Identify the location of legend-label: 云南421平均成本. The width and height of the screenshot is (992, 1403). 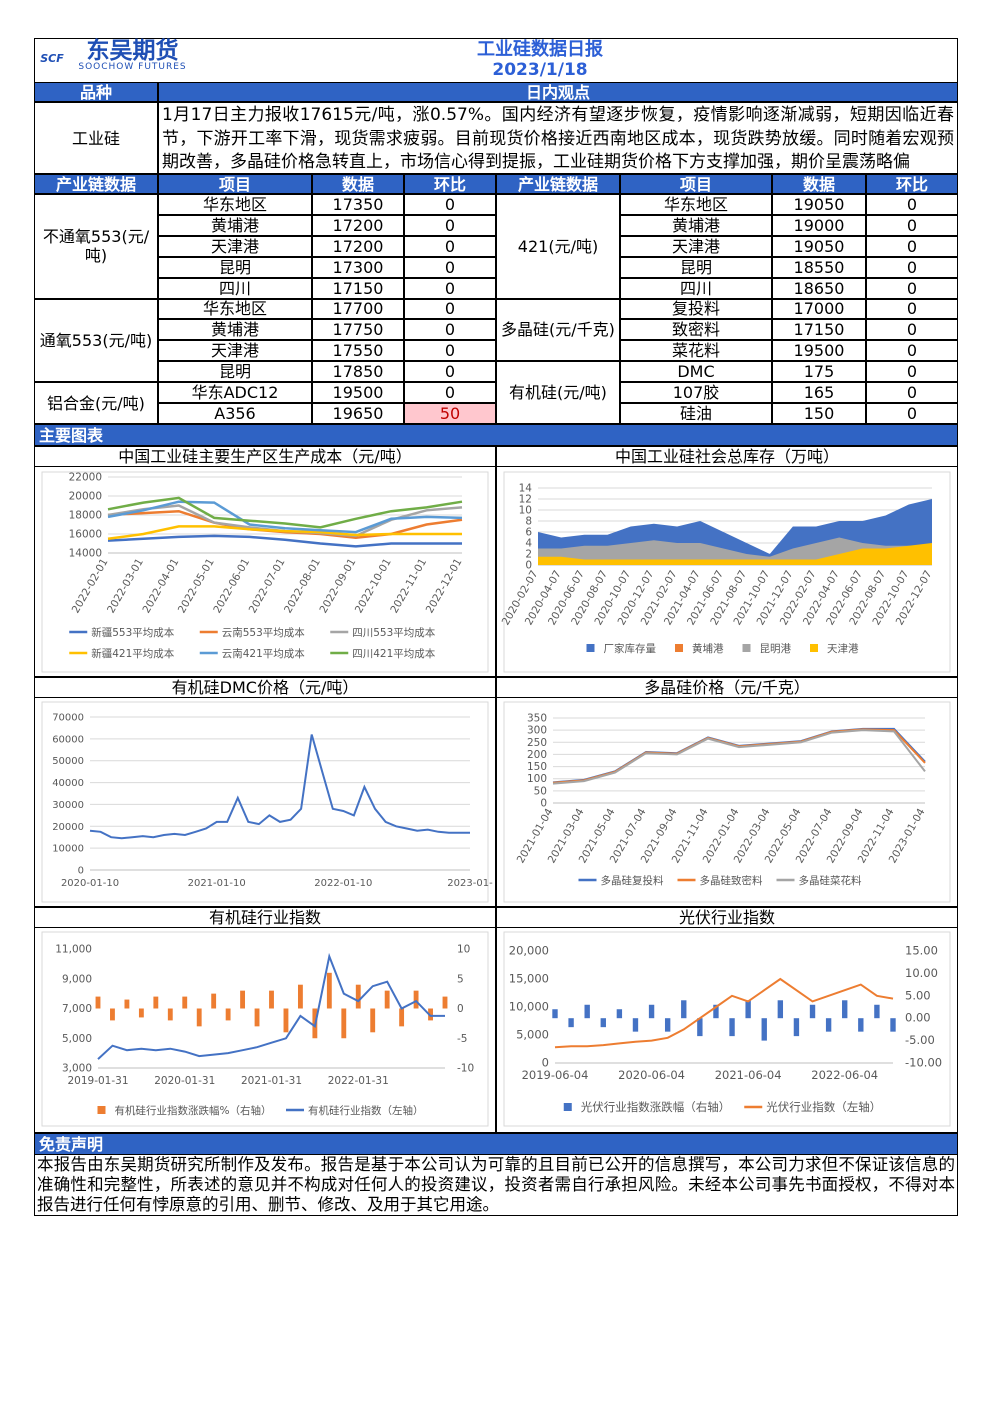
(264, 653).